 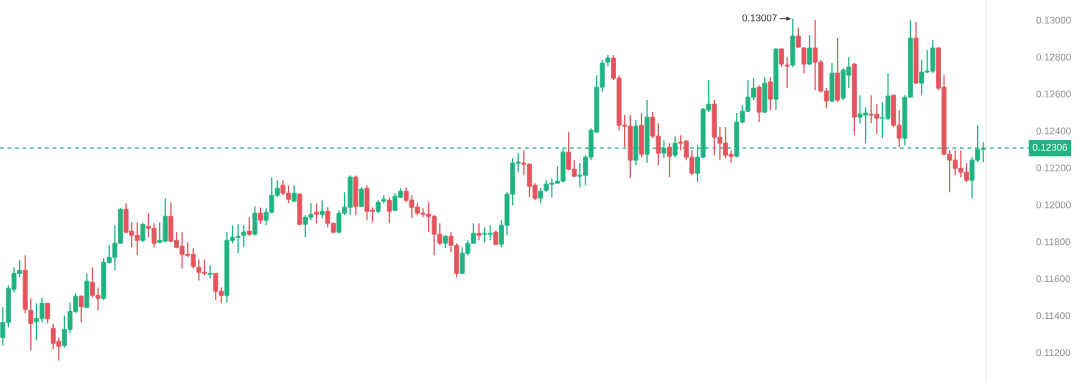 I want to click on y-tick-label: 0.11800, so click(x=1053, y=242).